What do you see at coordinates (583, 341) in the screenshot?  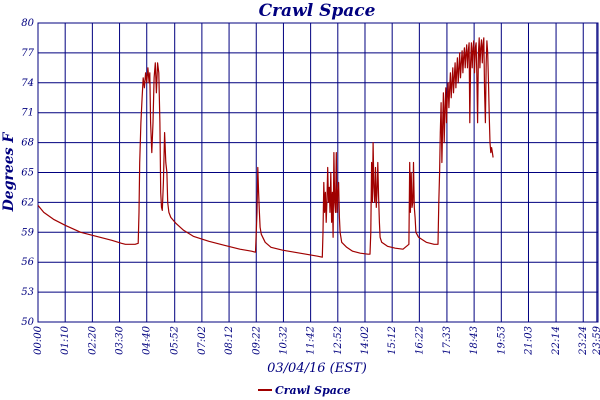 I see `x-tick-label: 23:24` at bounding box center [583, 341].